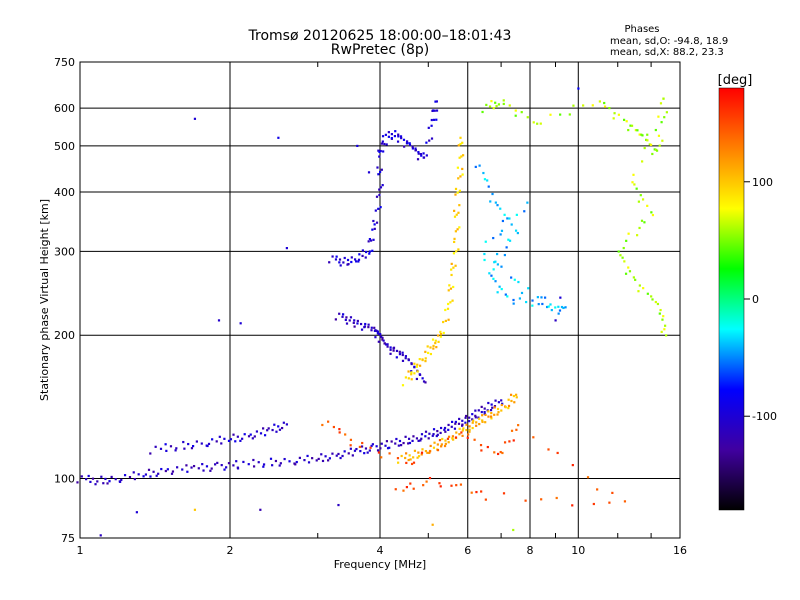  Describe the element at coordinates (80, 550) in the screenshot. I see `x-tick-label: 1` at that location.